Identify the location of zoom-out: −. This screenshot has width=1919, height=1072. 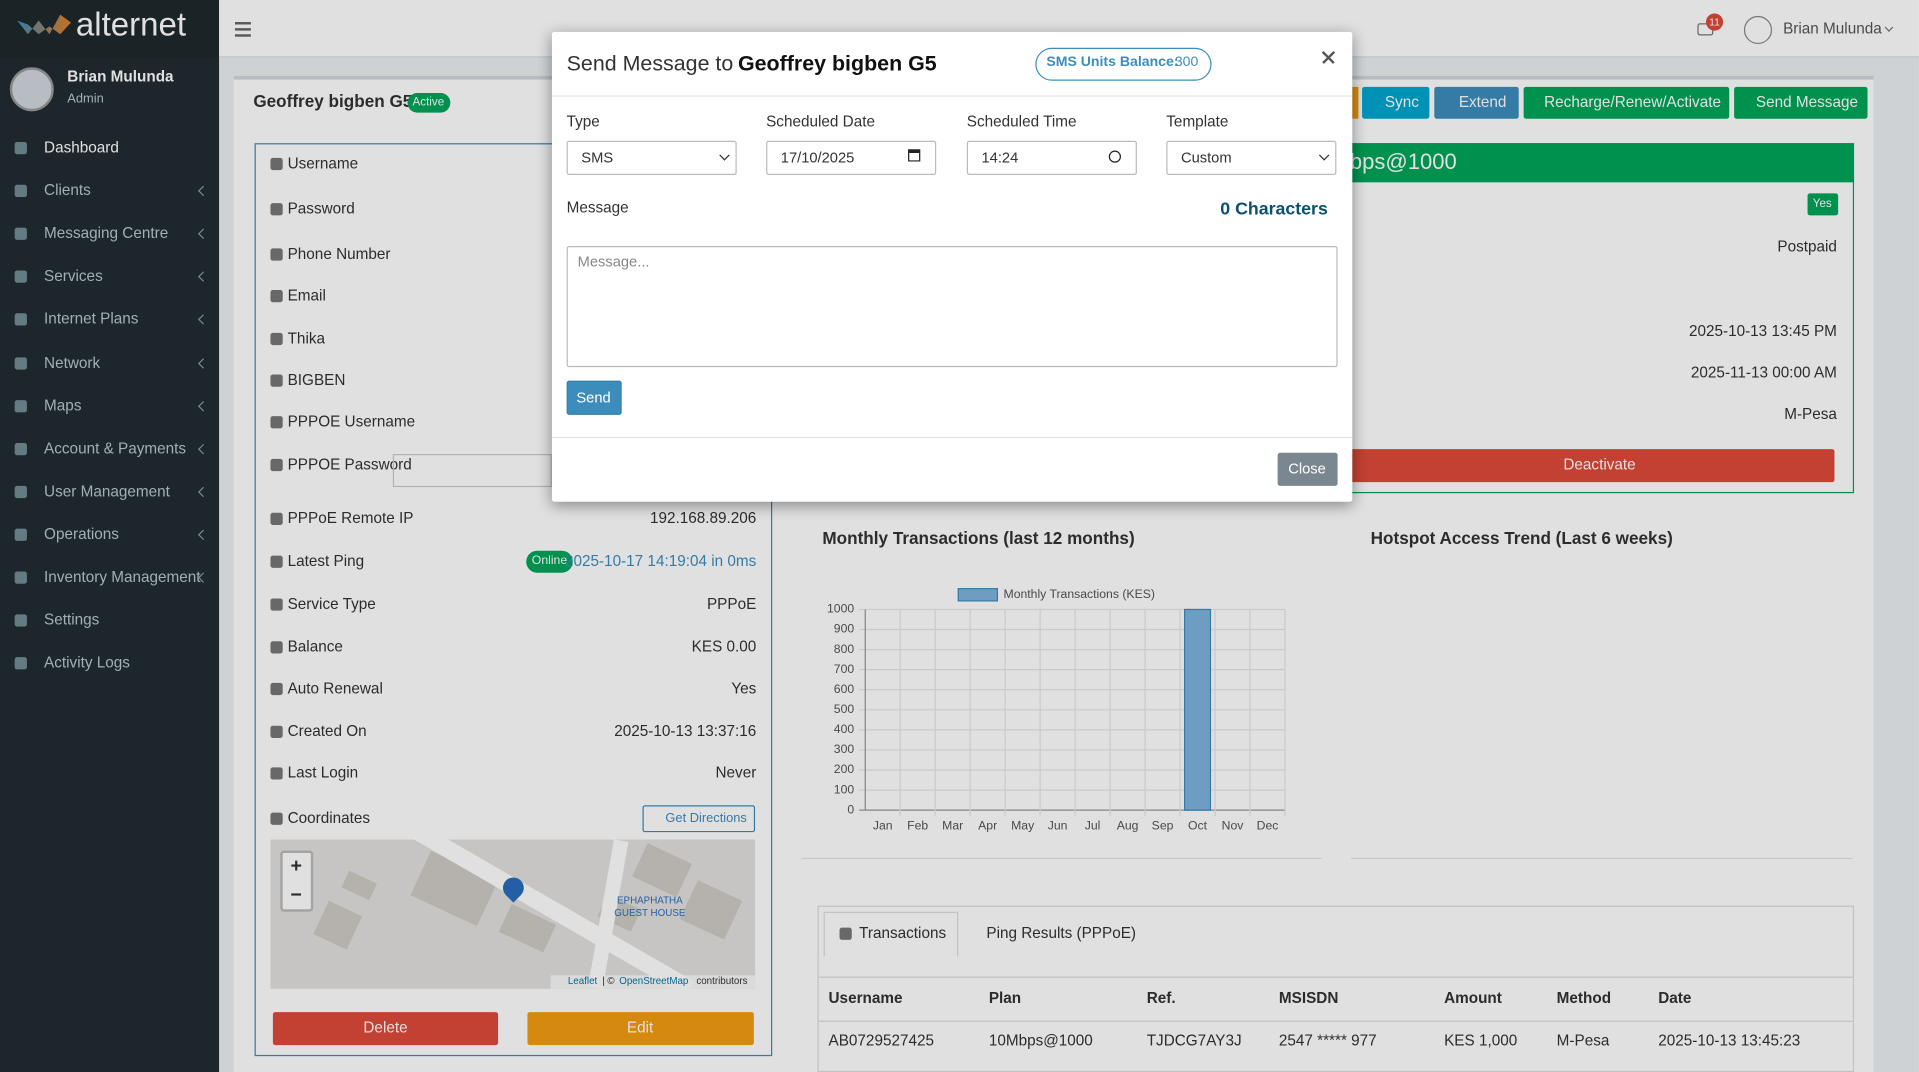
(296, 896).